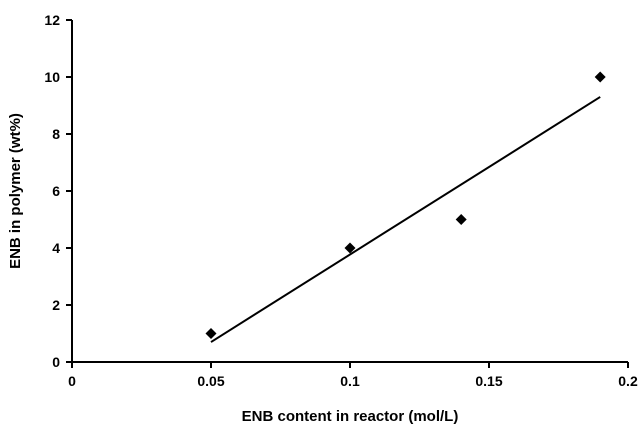 Image resolution: width=642 pixels, height=431 pixels. Describe the element at coordinates (56, 134) in the screenshot. I see `y-tick-label: 8` at that location.